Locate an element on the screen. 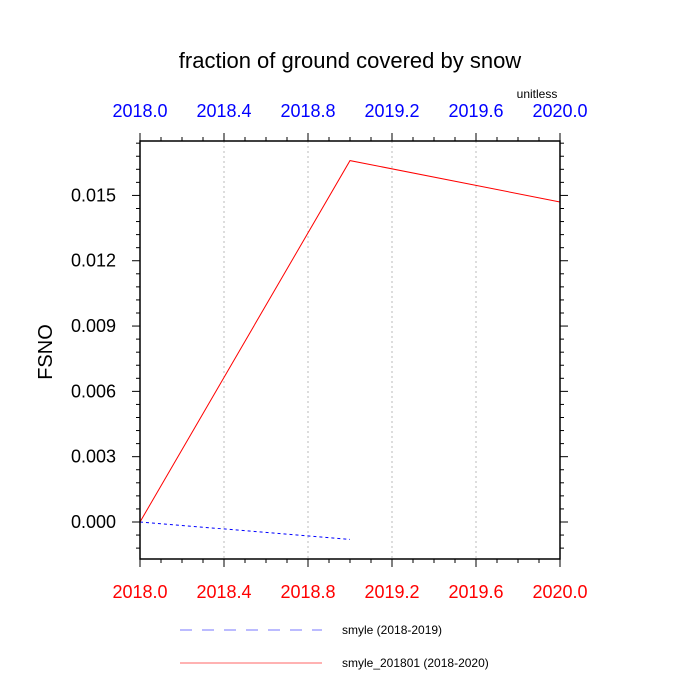 The height and width of the screenshot is (700, 700). x-tick-label-bottom: 2018.0 is located at coordinates (139, 592).